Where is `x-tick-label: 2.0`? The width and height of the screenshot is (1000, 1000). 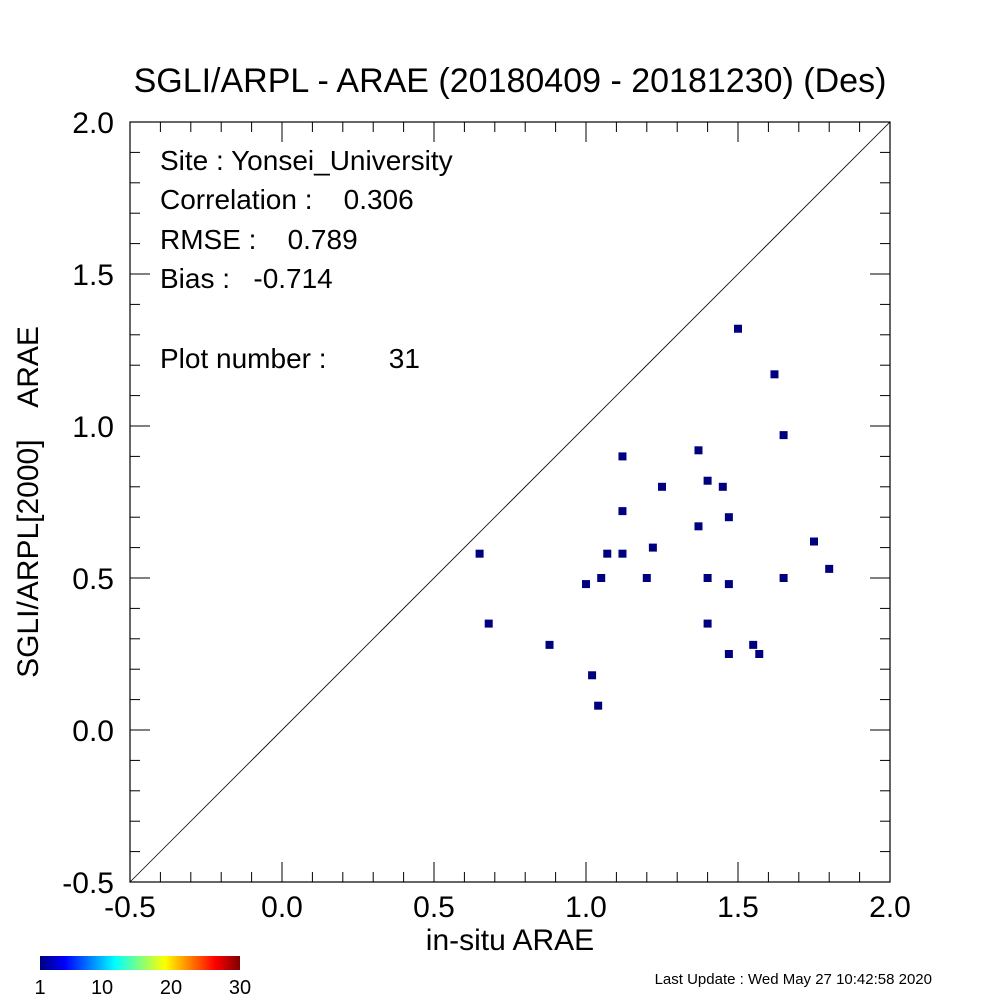
x-tick-label: 2.0 is located at coordinates (890, 907).